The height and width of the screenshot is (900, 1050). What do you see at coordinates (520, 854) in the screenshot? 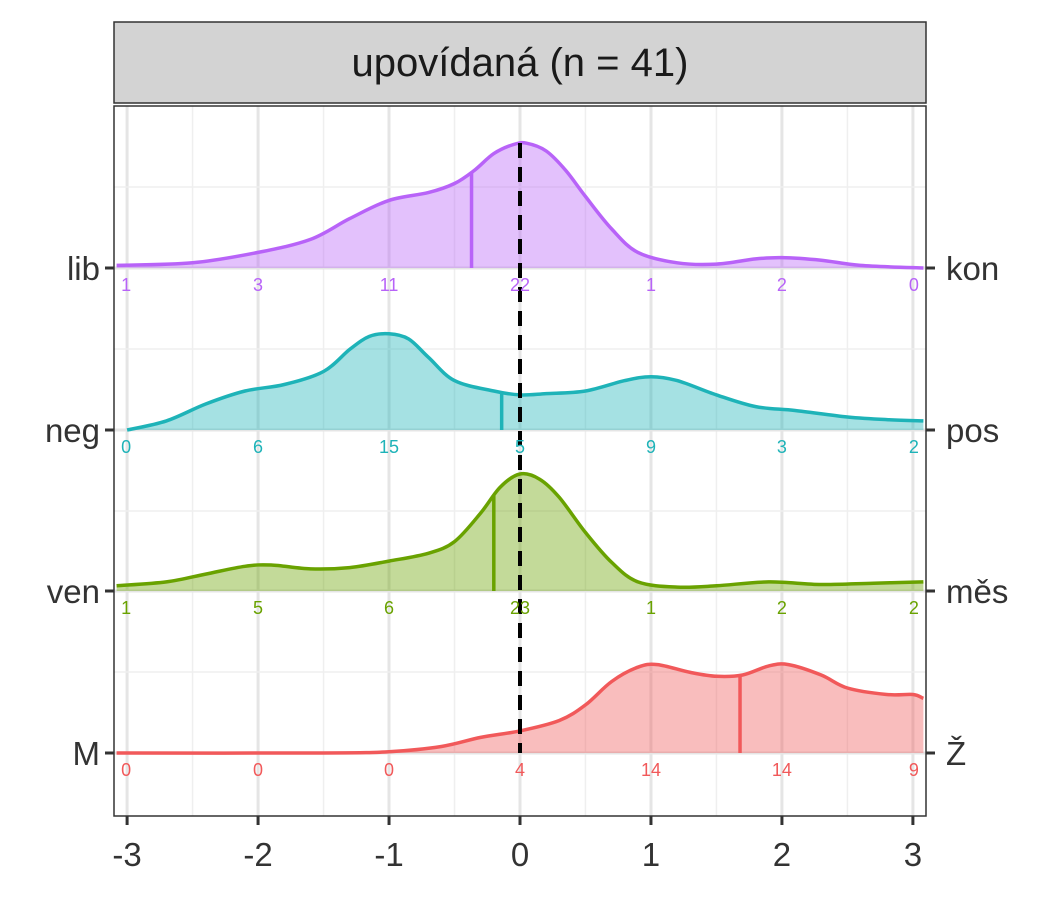
I see `x-tick-label: 0` at bounding box center [520, 854].